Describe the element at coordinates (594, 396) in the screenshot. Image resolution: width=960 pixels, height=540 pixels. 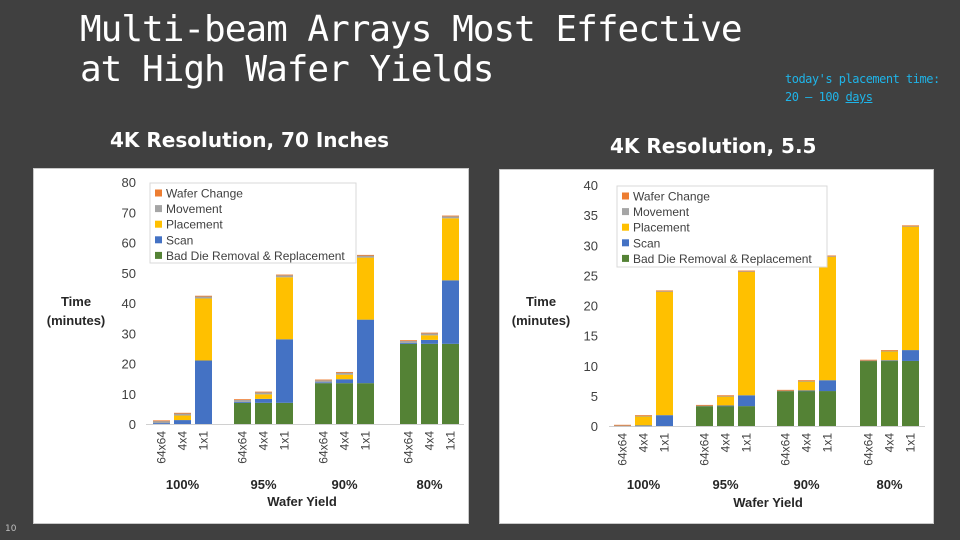
I see `y-tick-label: 5` at that location.